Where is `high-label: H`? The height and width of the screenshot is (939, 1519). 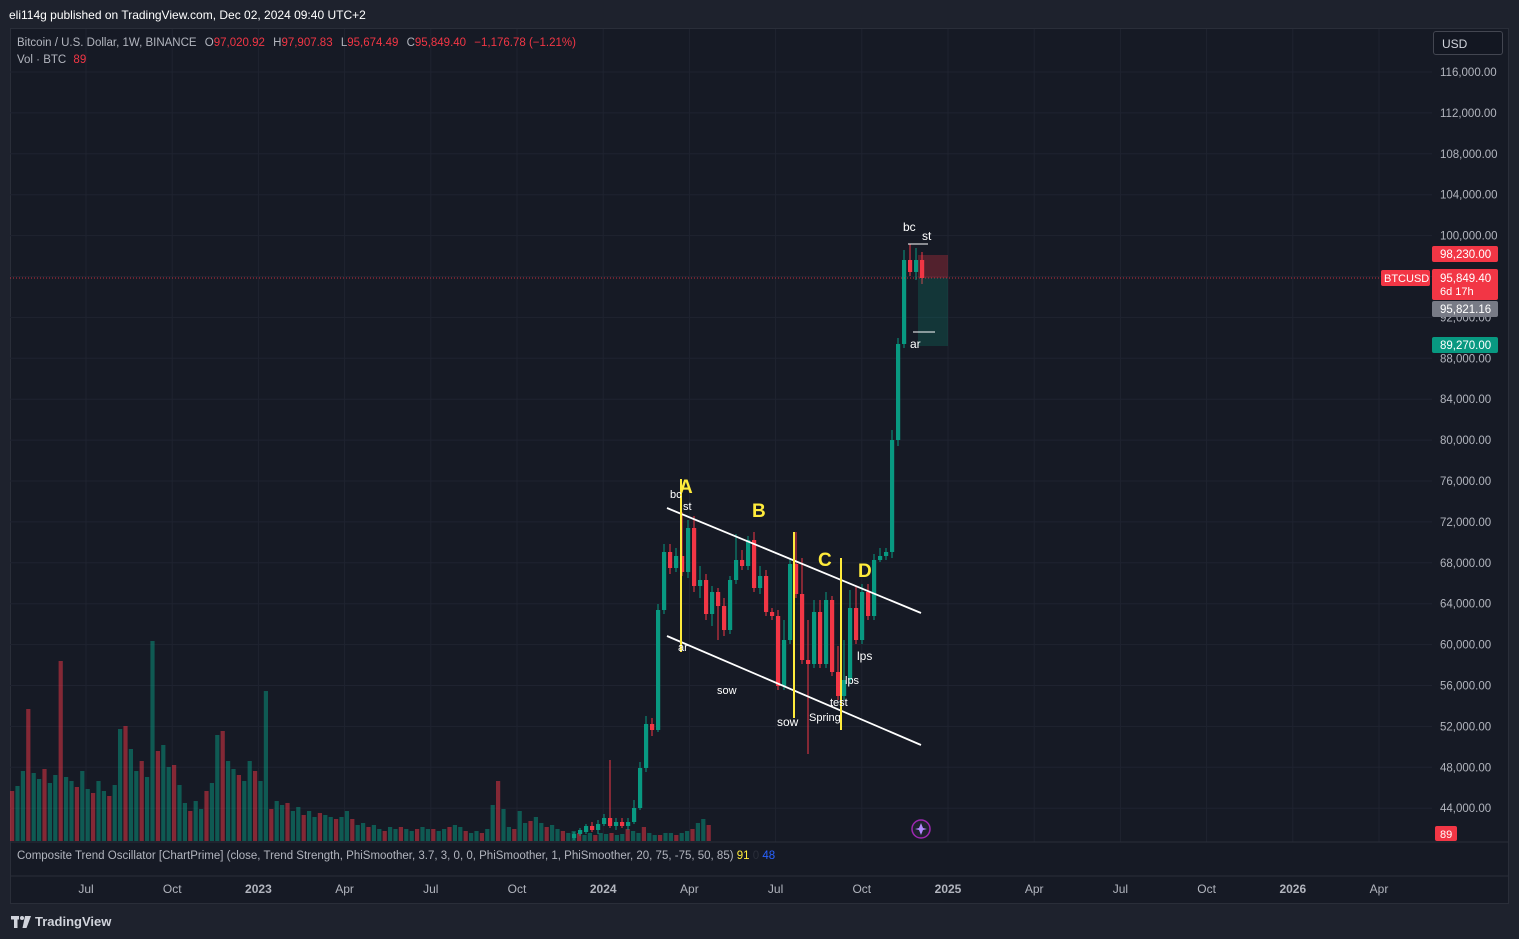 high-label: H is located at coordinates (277, 43).